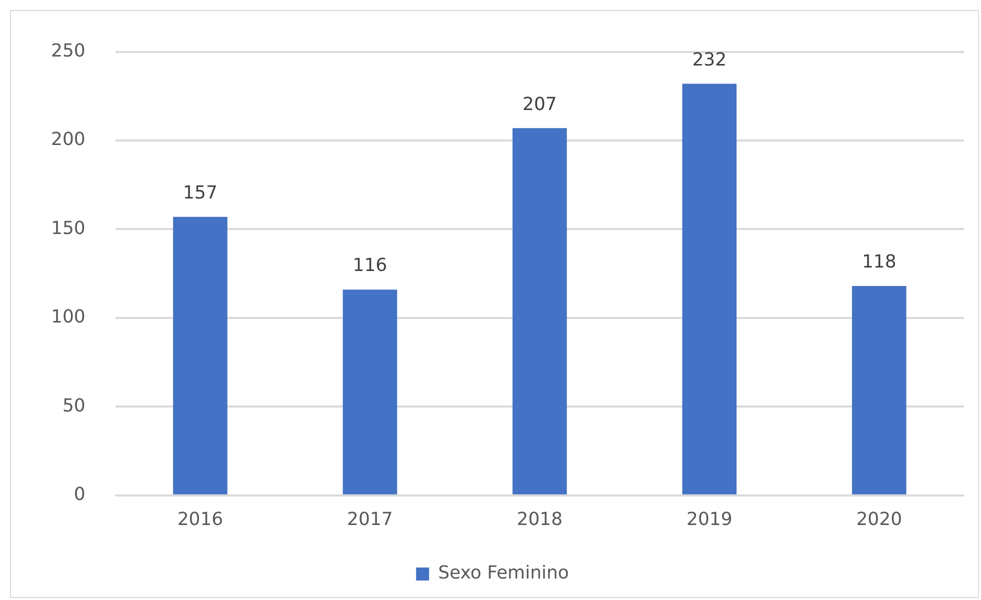  I want to click on data-label: 207, so click(539, 104).